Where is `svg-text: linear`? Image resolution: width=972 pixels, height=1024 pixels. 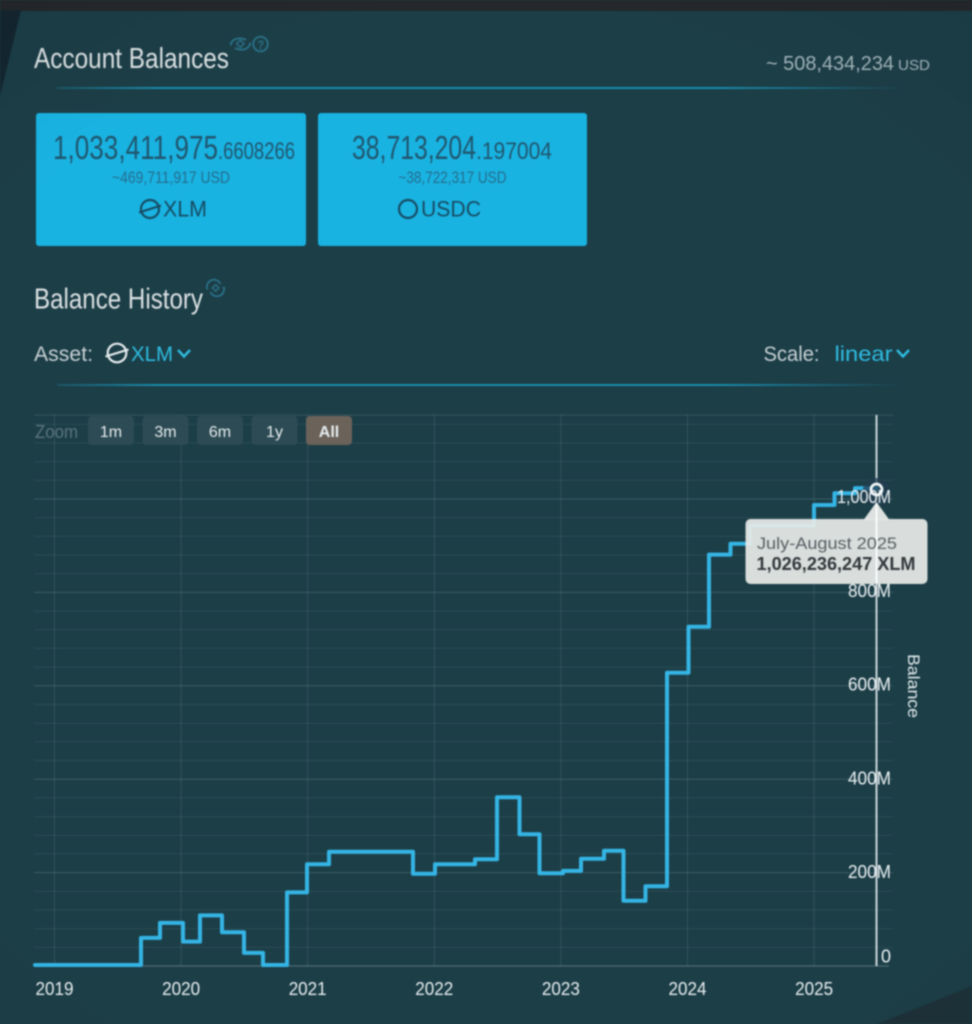
svg-text: linear is located at coordinates (864, 354).